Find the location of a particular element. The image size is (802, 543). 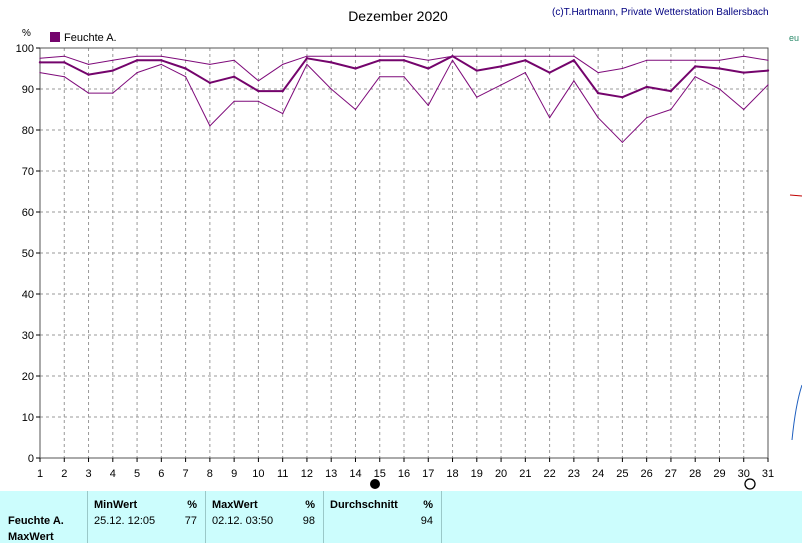

stats-max-value: 98 is located at coordinates (308, 521).